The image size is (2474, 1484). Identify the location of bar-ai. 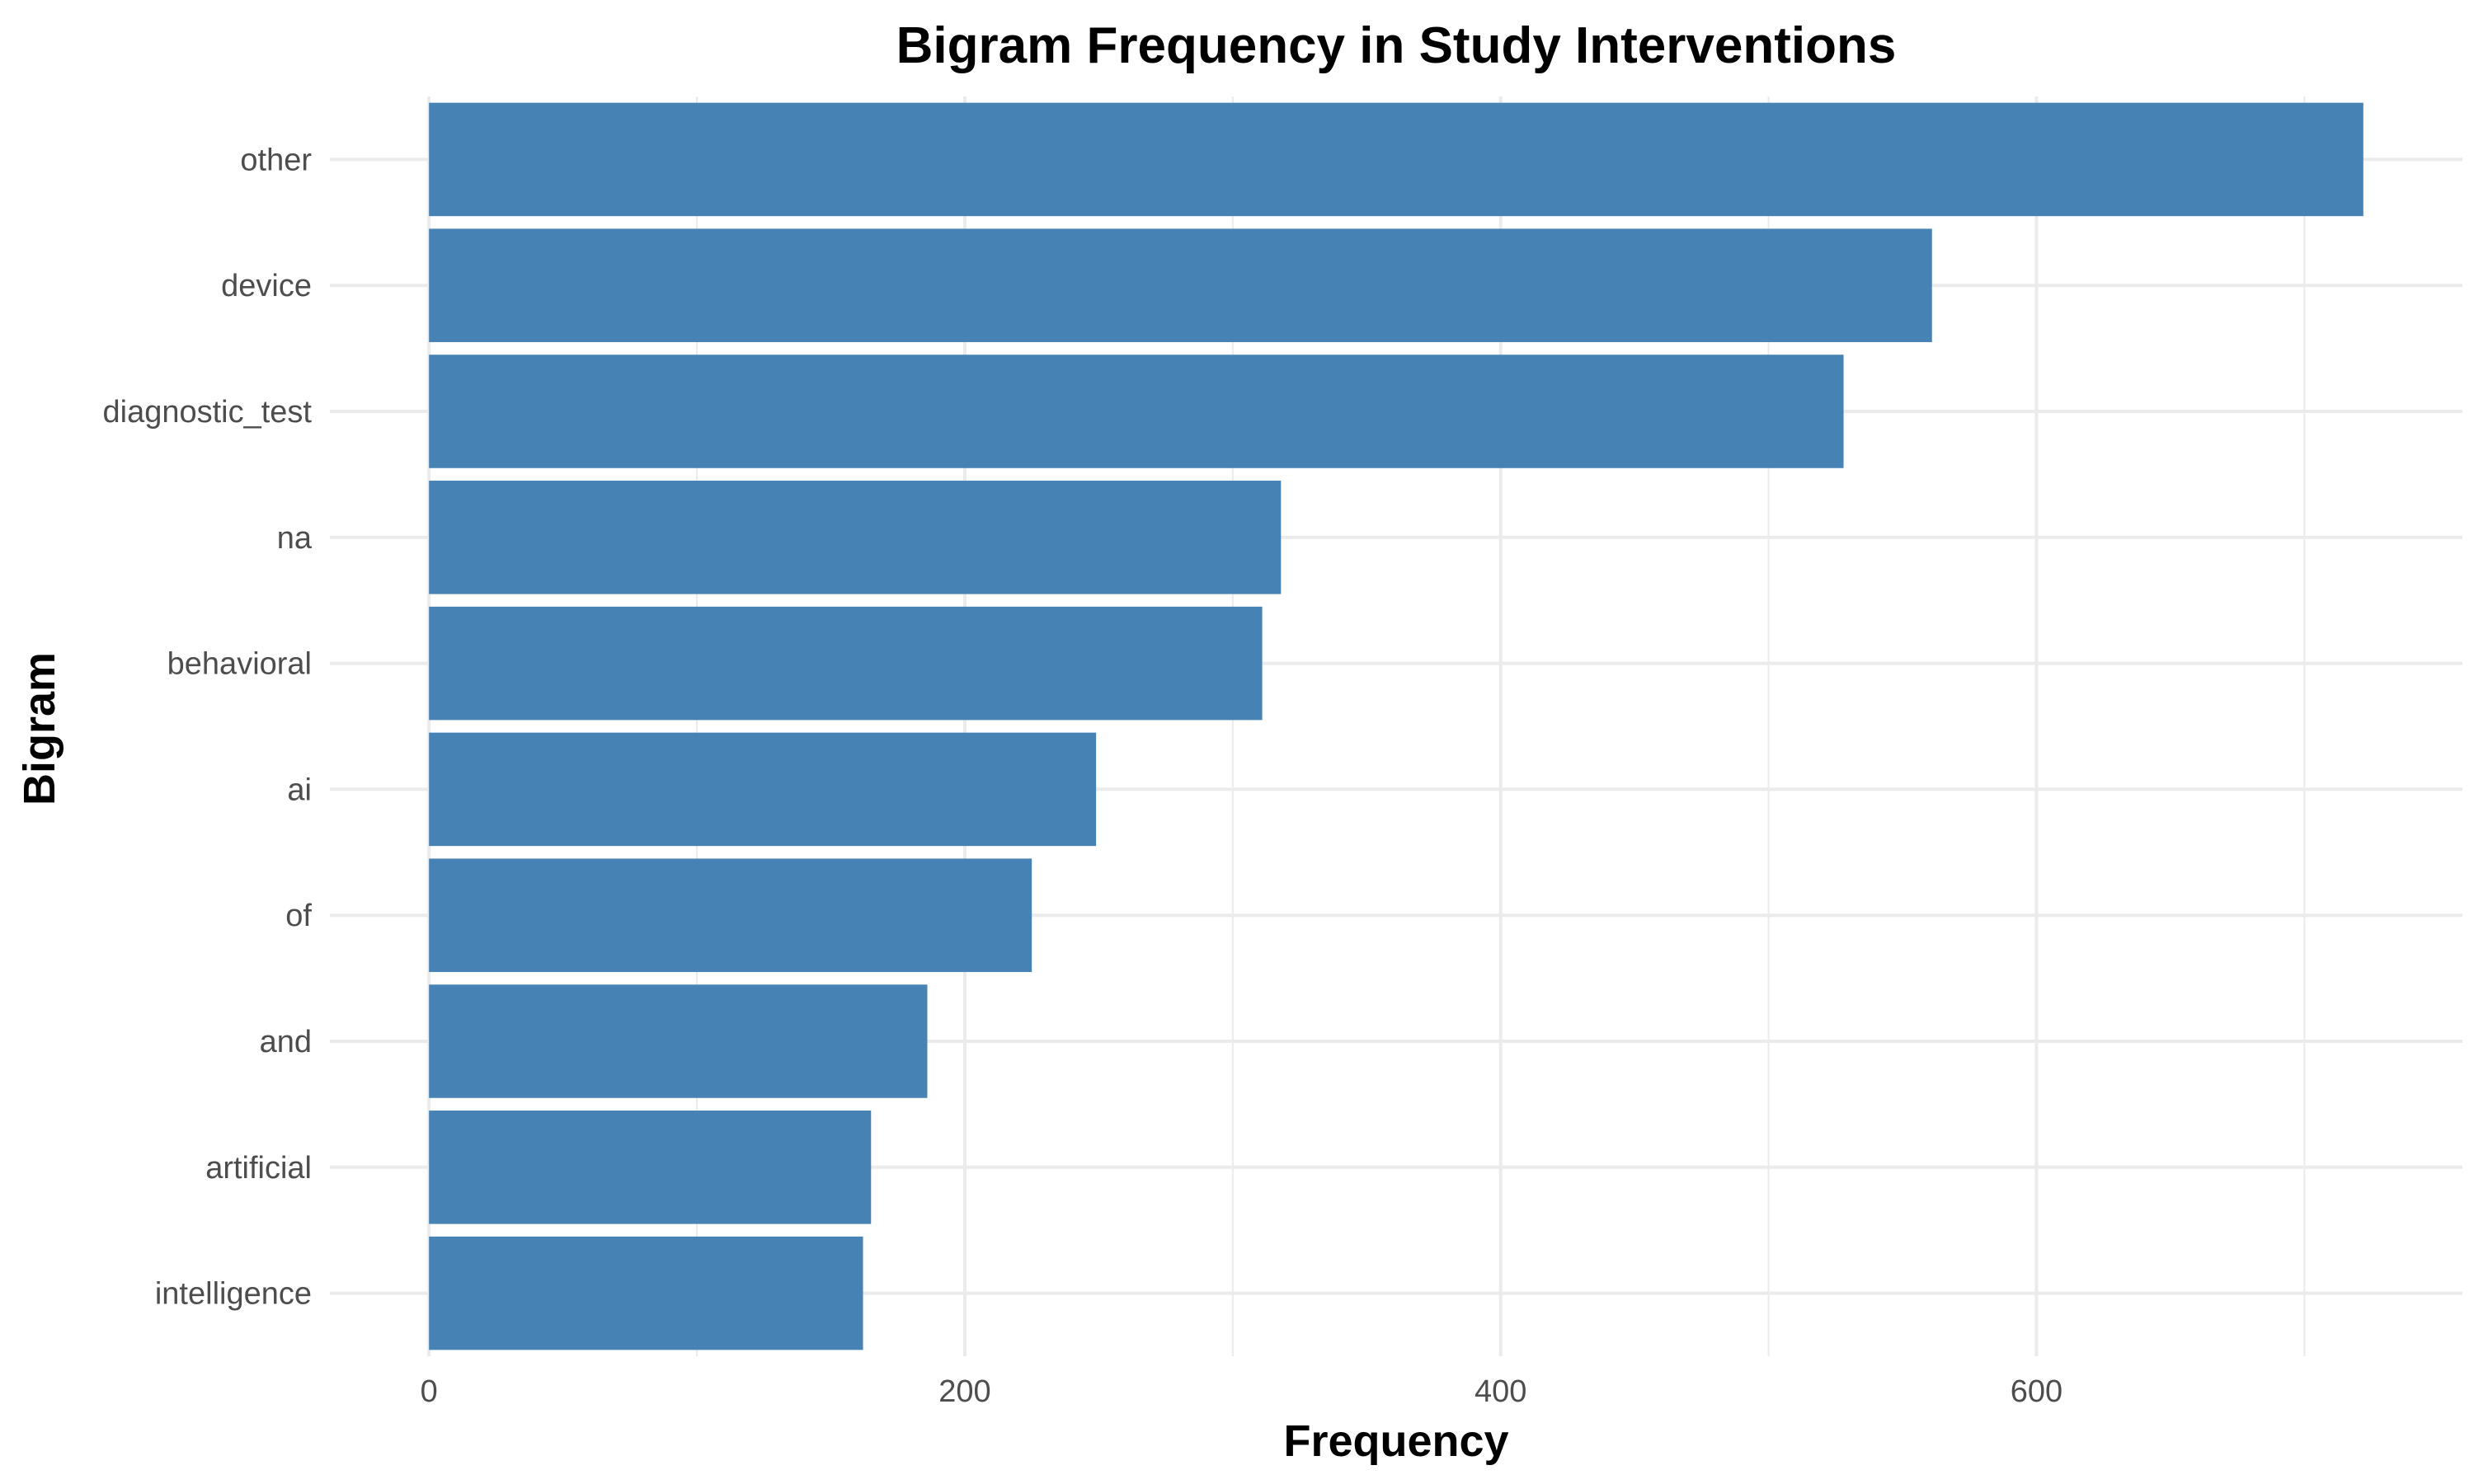
(763, 789).